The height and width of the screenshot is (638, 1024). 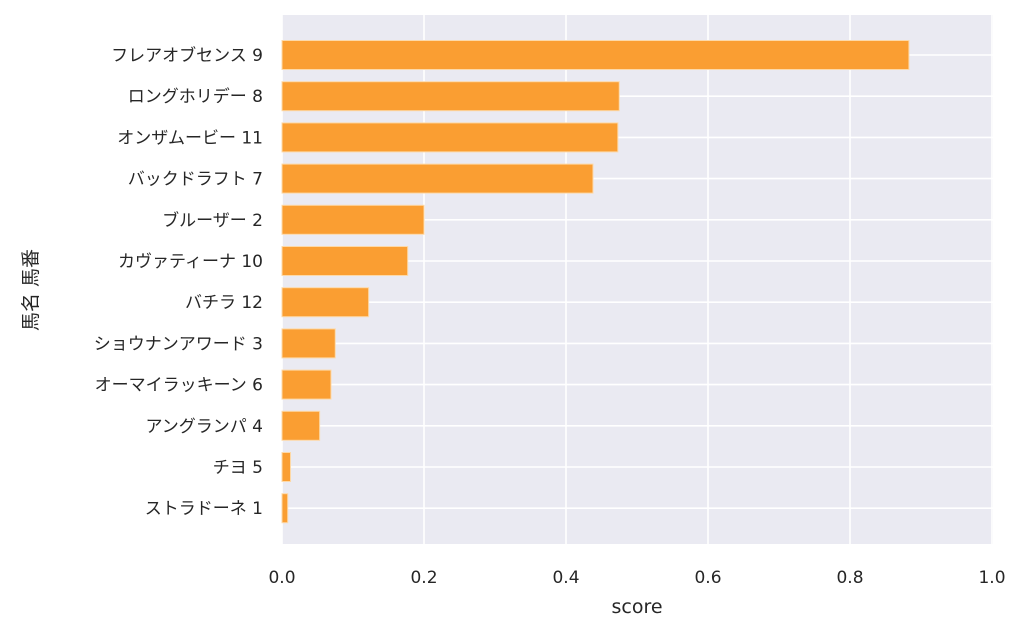 What do you see at coordinates (204, 509) in the screenshot?
I see `y-tick-label: ストラドーネ 1` at bounding box center [204, 509].